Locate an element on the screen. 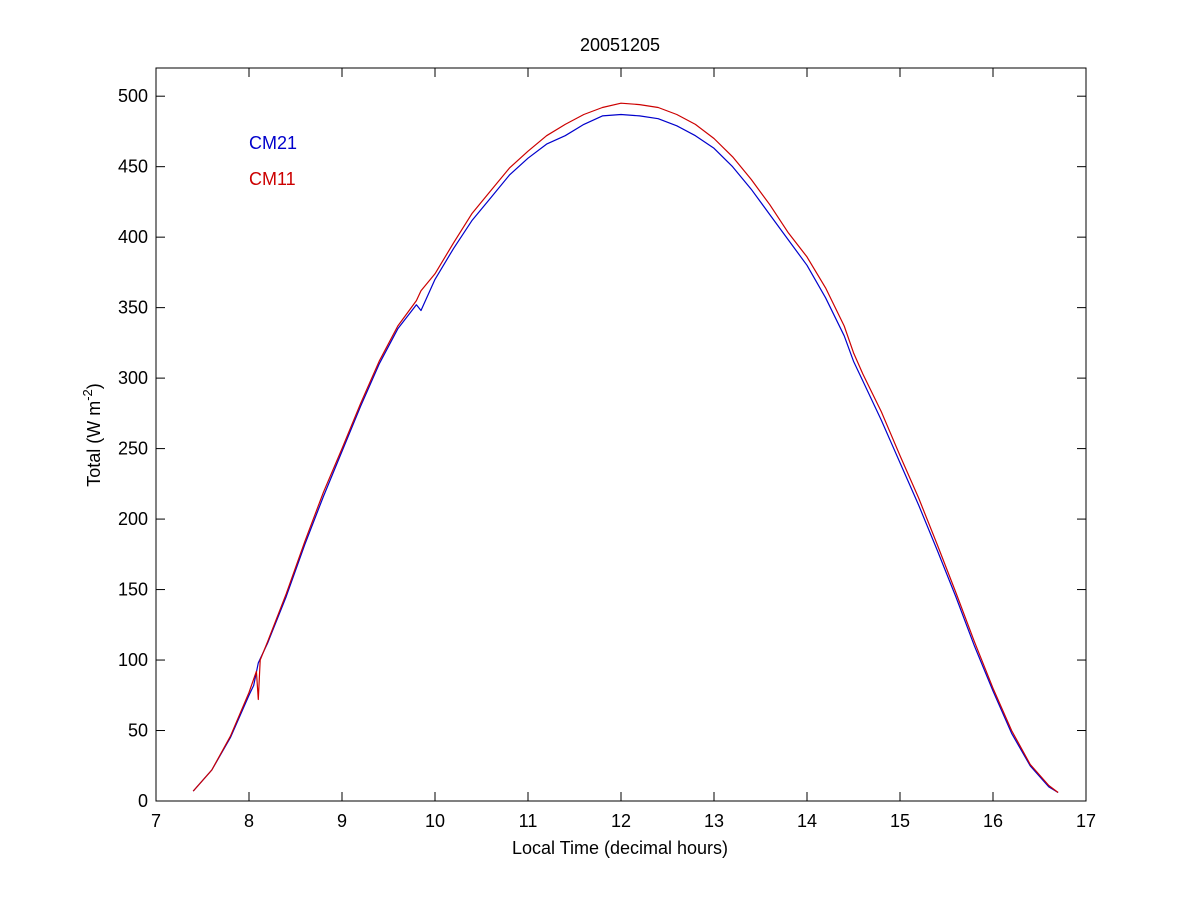 The image size is (1200, 900). legend-entry-cm11: CM11 is located at coordinates (272, 179).